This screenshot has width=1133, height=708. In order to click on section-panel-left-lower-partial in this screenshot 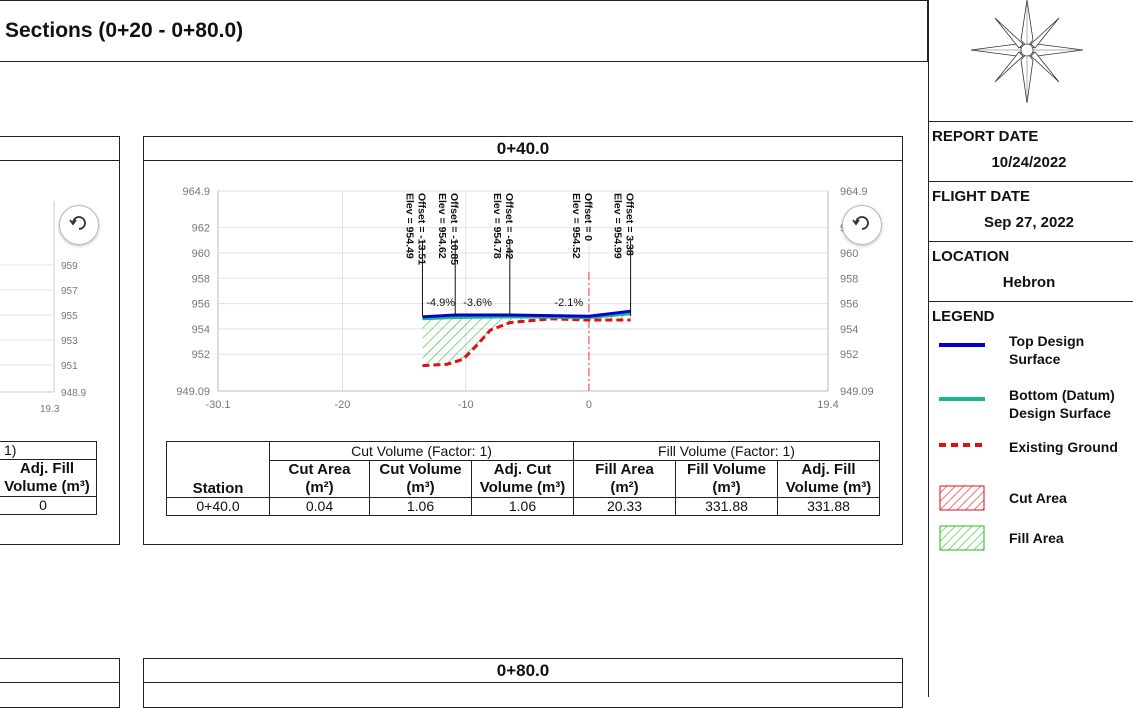, I will do `click(60, 683)`.